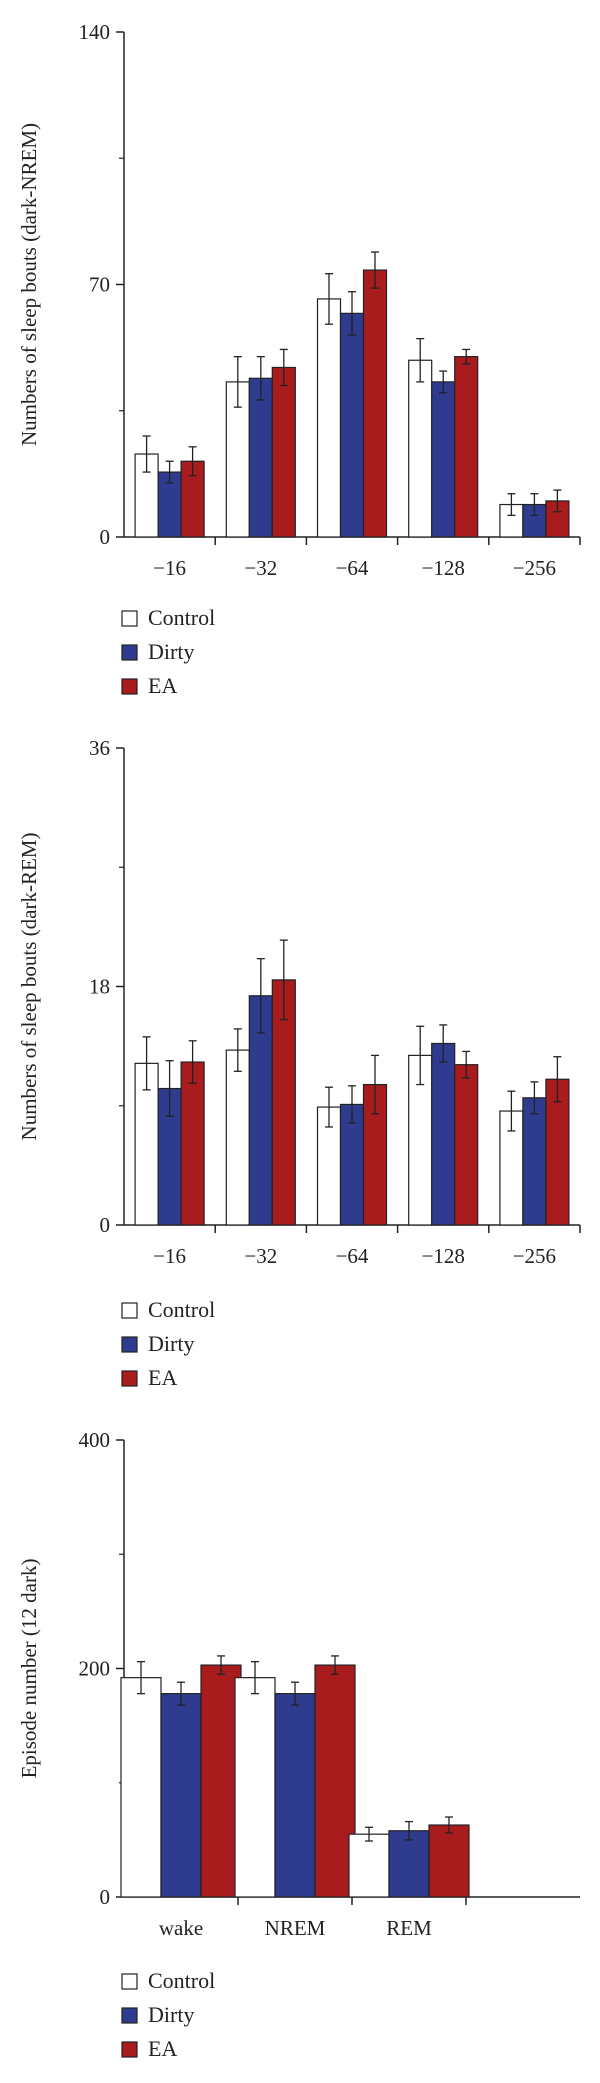 The width and height of the screenshot is (600, 2083). Describe the element at coordinates (29, 987) in the screenshot. I see `y-axis-label: Numbers of sleep bouts (dark-REM)` at that location.